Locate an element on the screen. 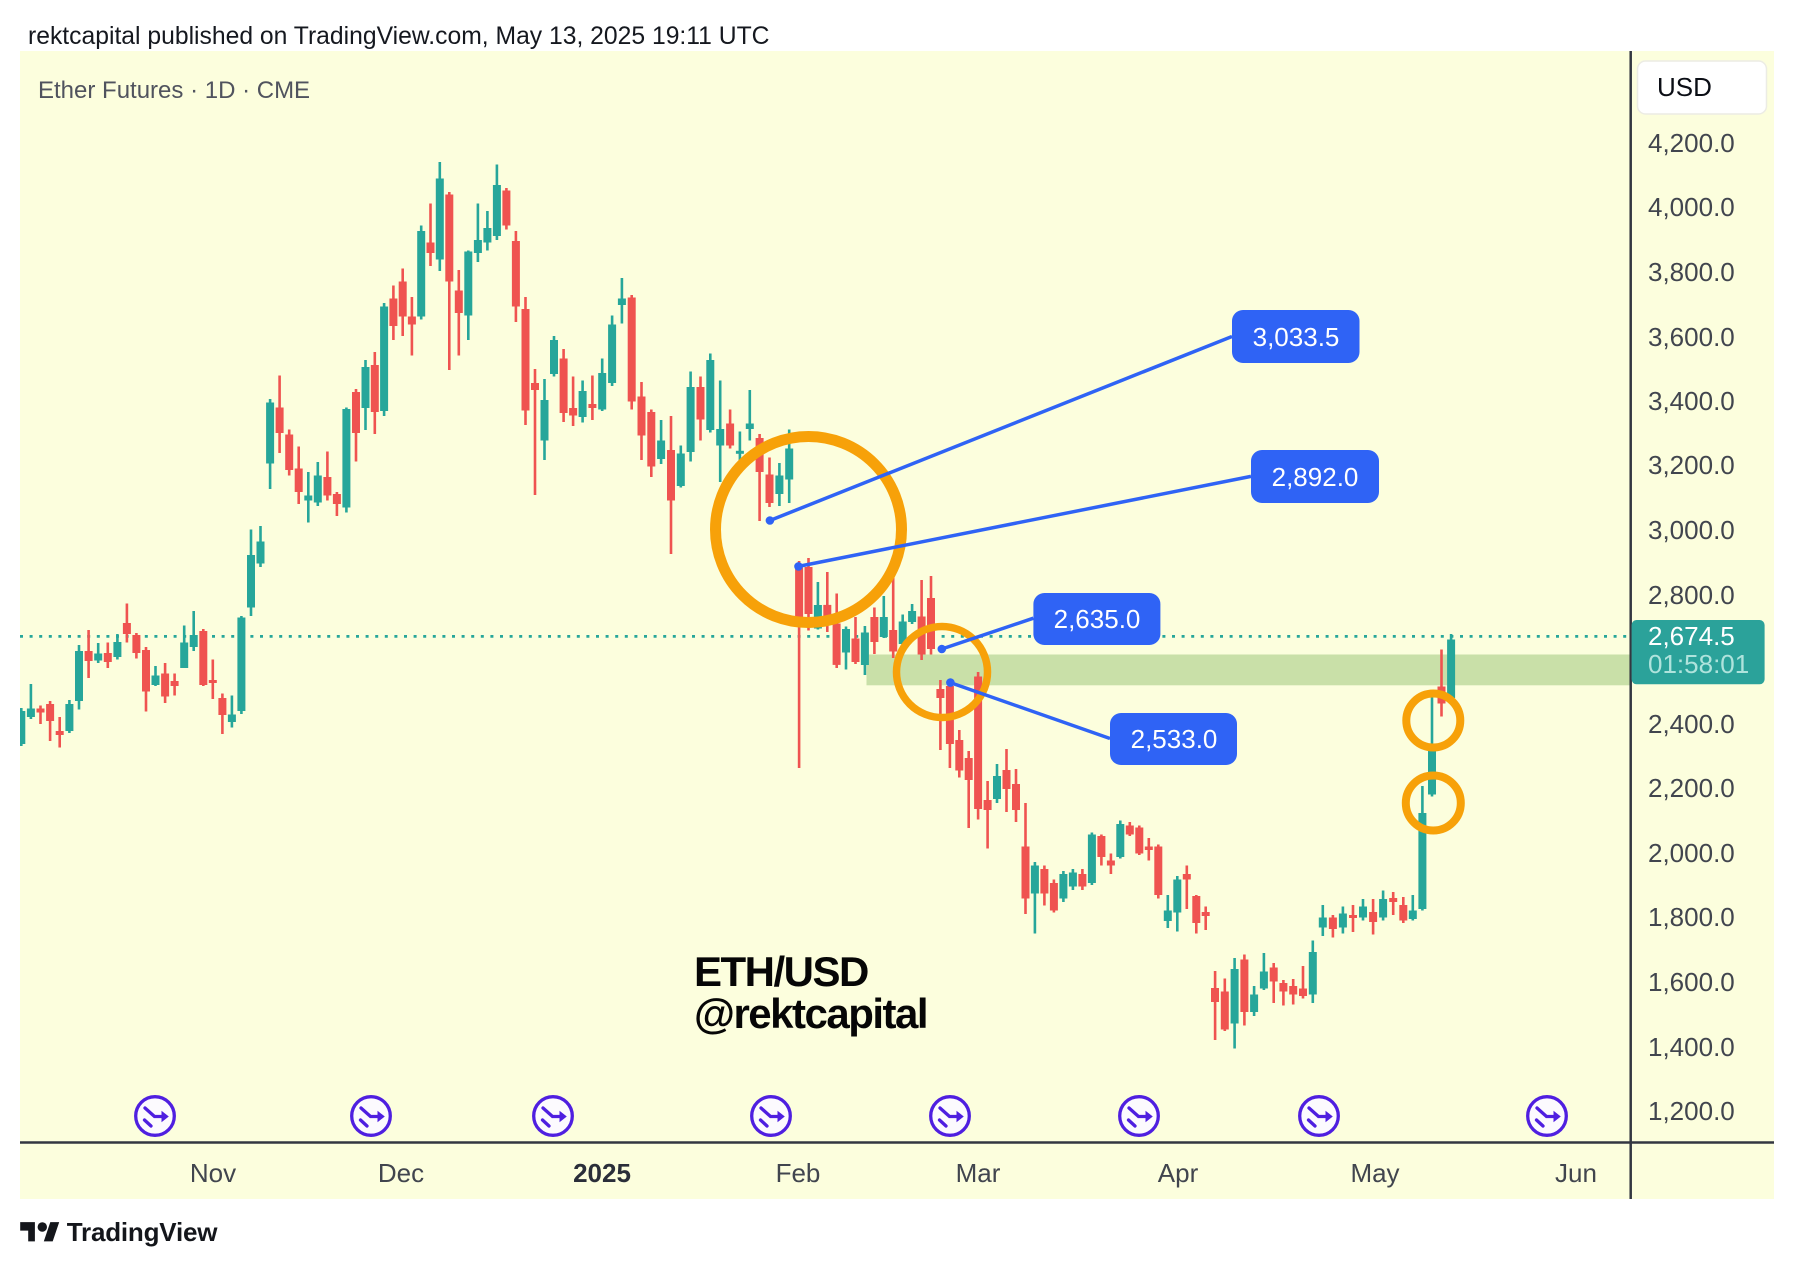  svg-text: Feb is located at coordinates (798, 1173).